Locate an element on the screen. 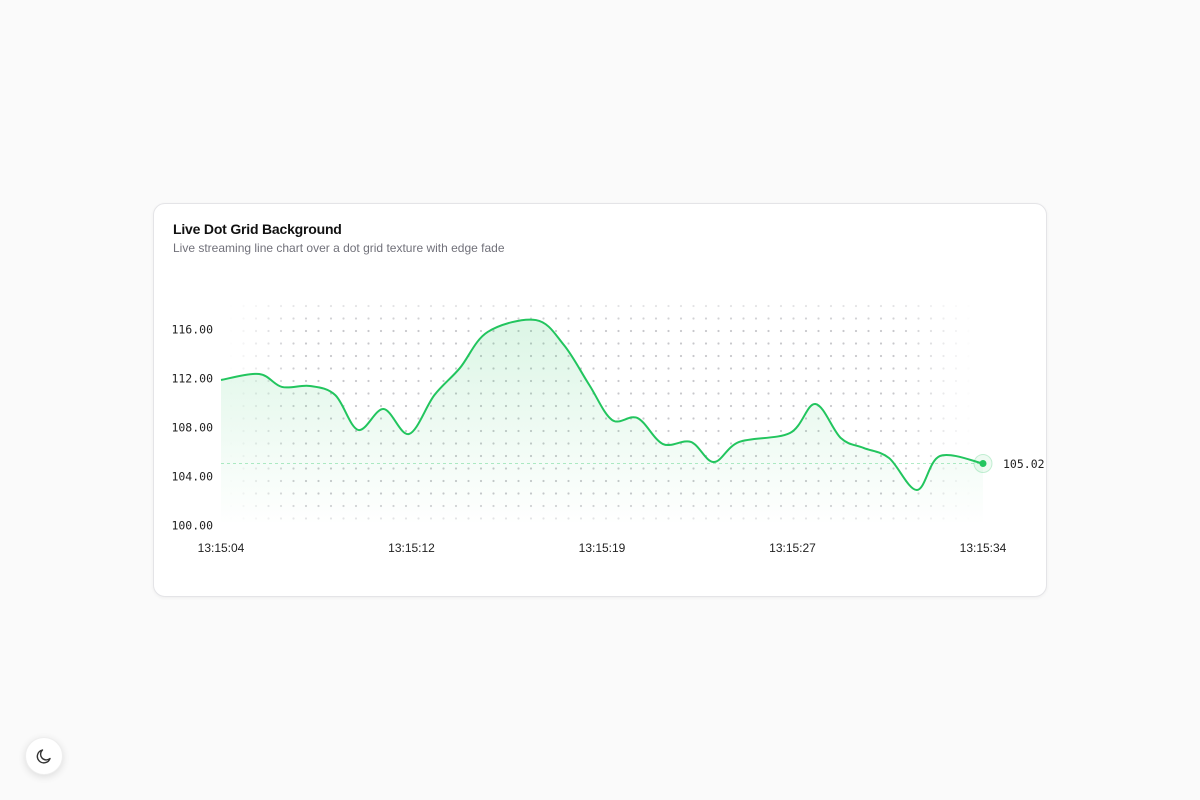  x-tick-label: 13:15:34 is located at coordinates (983, 548).